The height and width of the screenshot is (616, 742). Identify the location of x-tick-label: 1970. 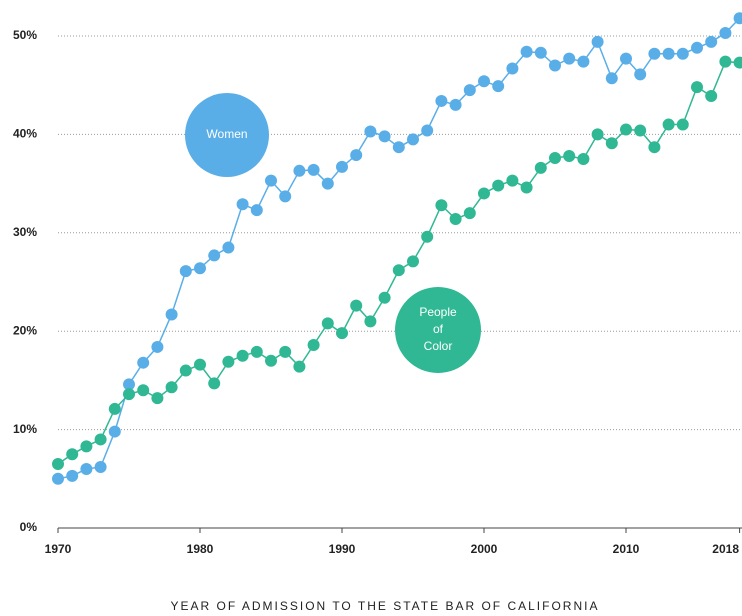
(58, 549).